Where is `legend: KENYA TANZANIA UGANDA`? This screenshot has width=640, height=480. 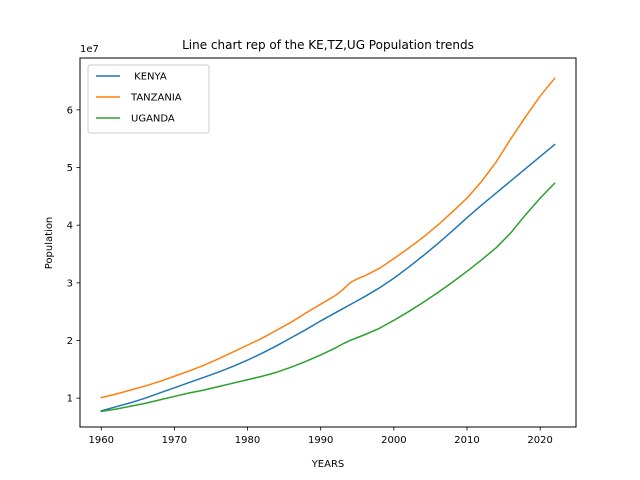 legend: KENYA TANZANIA UGANDA is located at coordinates (148, 99).